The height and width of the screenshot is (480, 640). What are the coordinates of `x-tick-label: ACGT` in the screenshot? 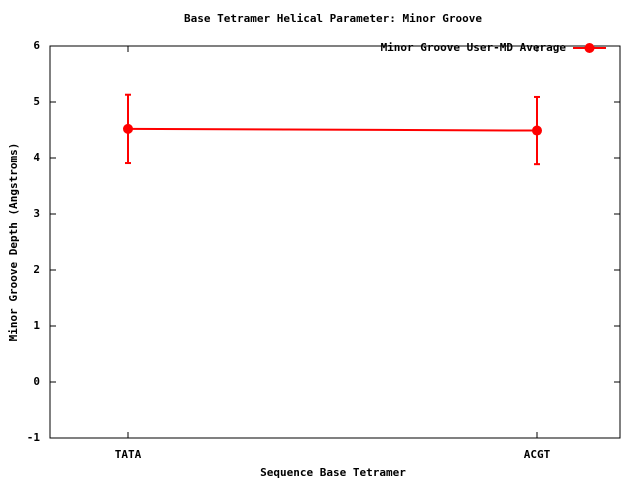 It's located at (537, 454).